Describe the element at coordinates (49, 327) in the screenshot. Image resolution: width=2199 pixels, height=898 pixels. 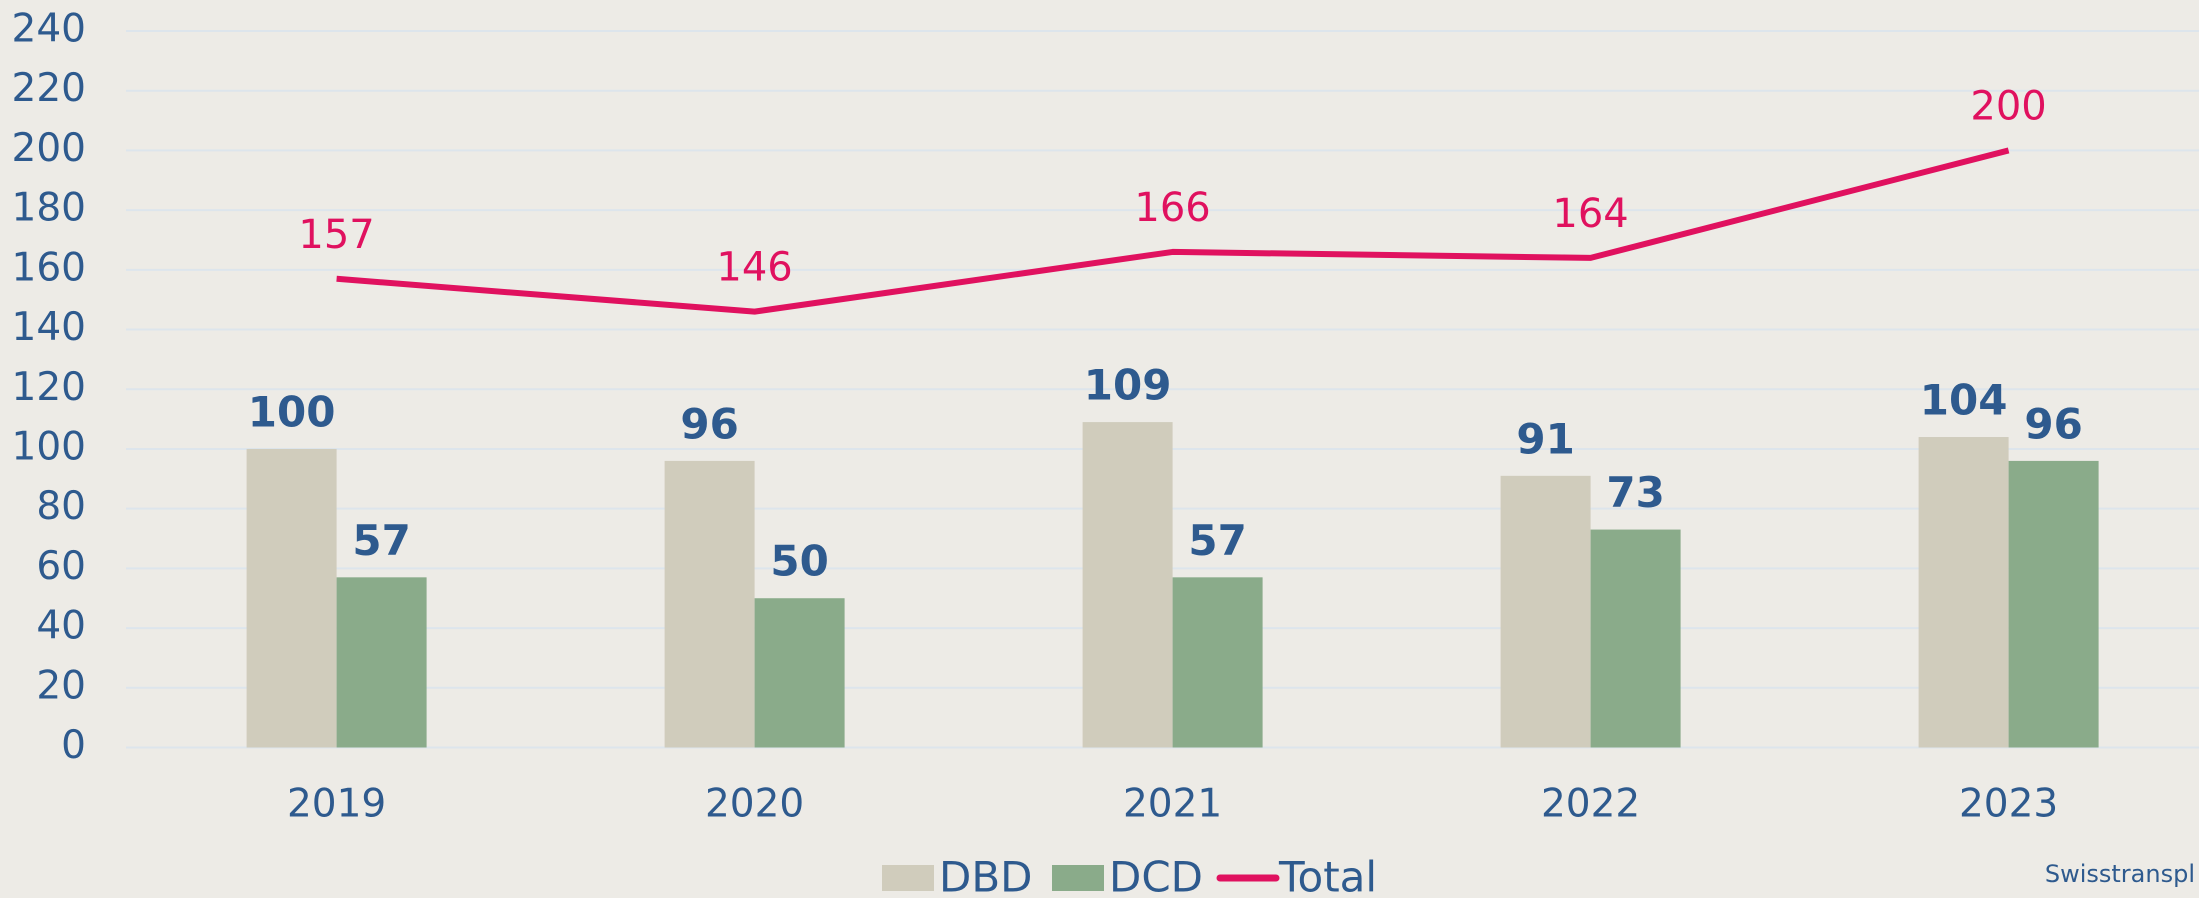
I see `y-tick-label: 140` at that location.